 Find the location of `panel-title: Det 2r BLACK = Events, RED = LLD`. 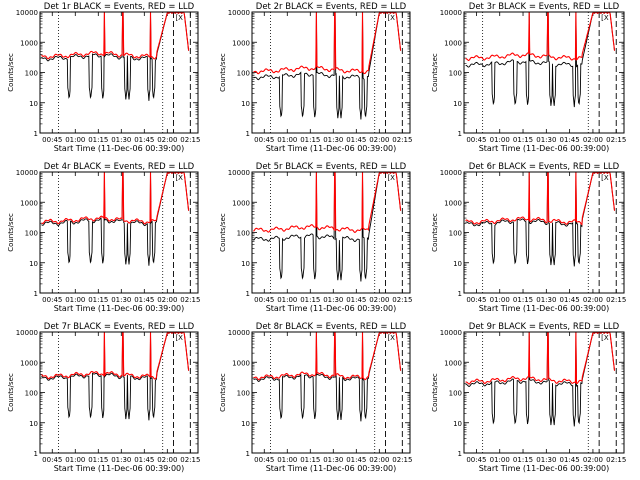

panel-title: Det 2r BLACK = Events, RED = LLD is located at coordinates (331, 7).